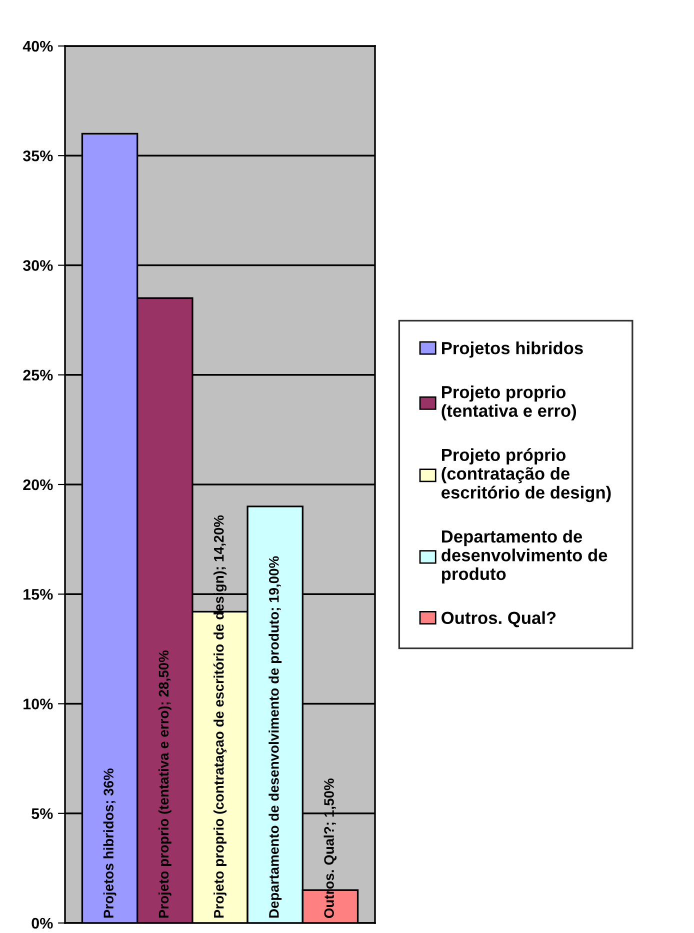 The height and width of the screenshot is (933, 694). What do you see at coordinates (38, 375) in the screenshot?
I see `y-tick-label: 25%` at bounding box center [38, 375].